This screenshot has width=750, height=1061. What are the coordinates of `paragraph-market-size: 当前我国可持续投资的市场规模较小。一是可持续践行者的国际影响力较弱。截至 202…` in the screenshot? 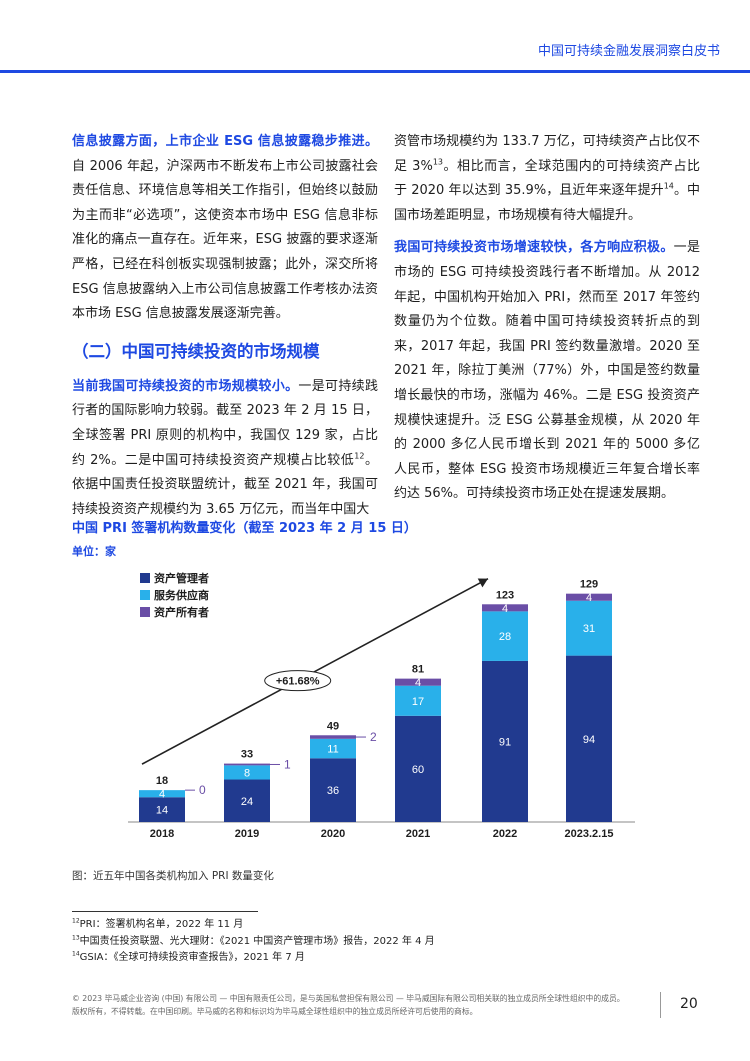 It's located at (225, 449).